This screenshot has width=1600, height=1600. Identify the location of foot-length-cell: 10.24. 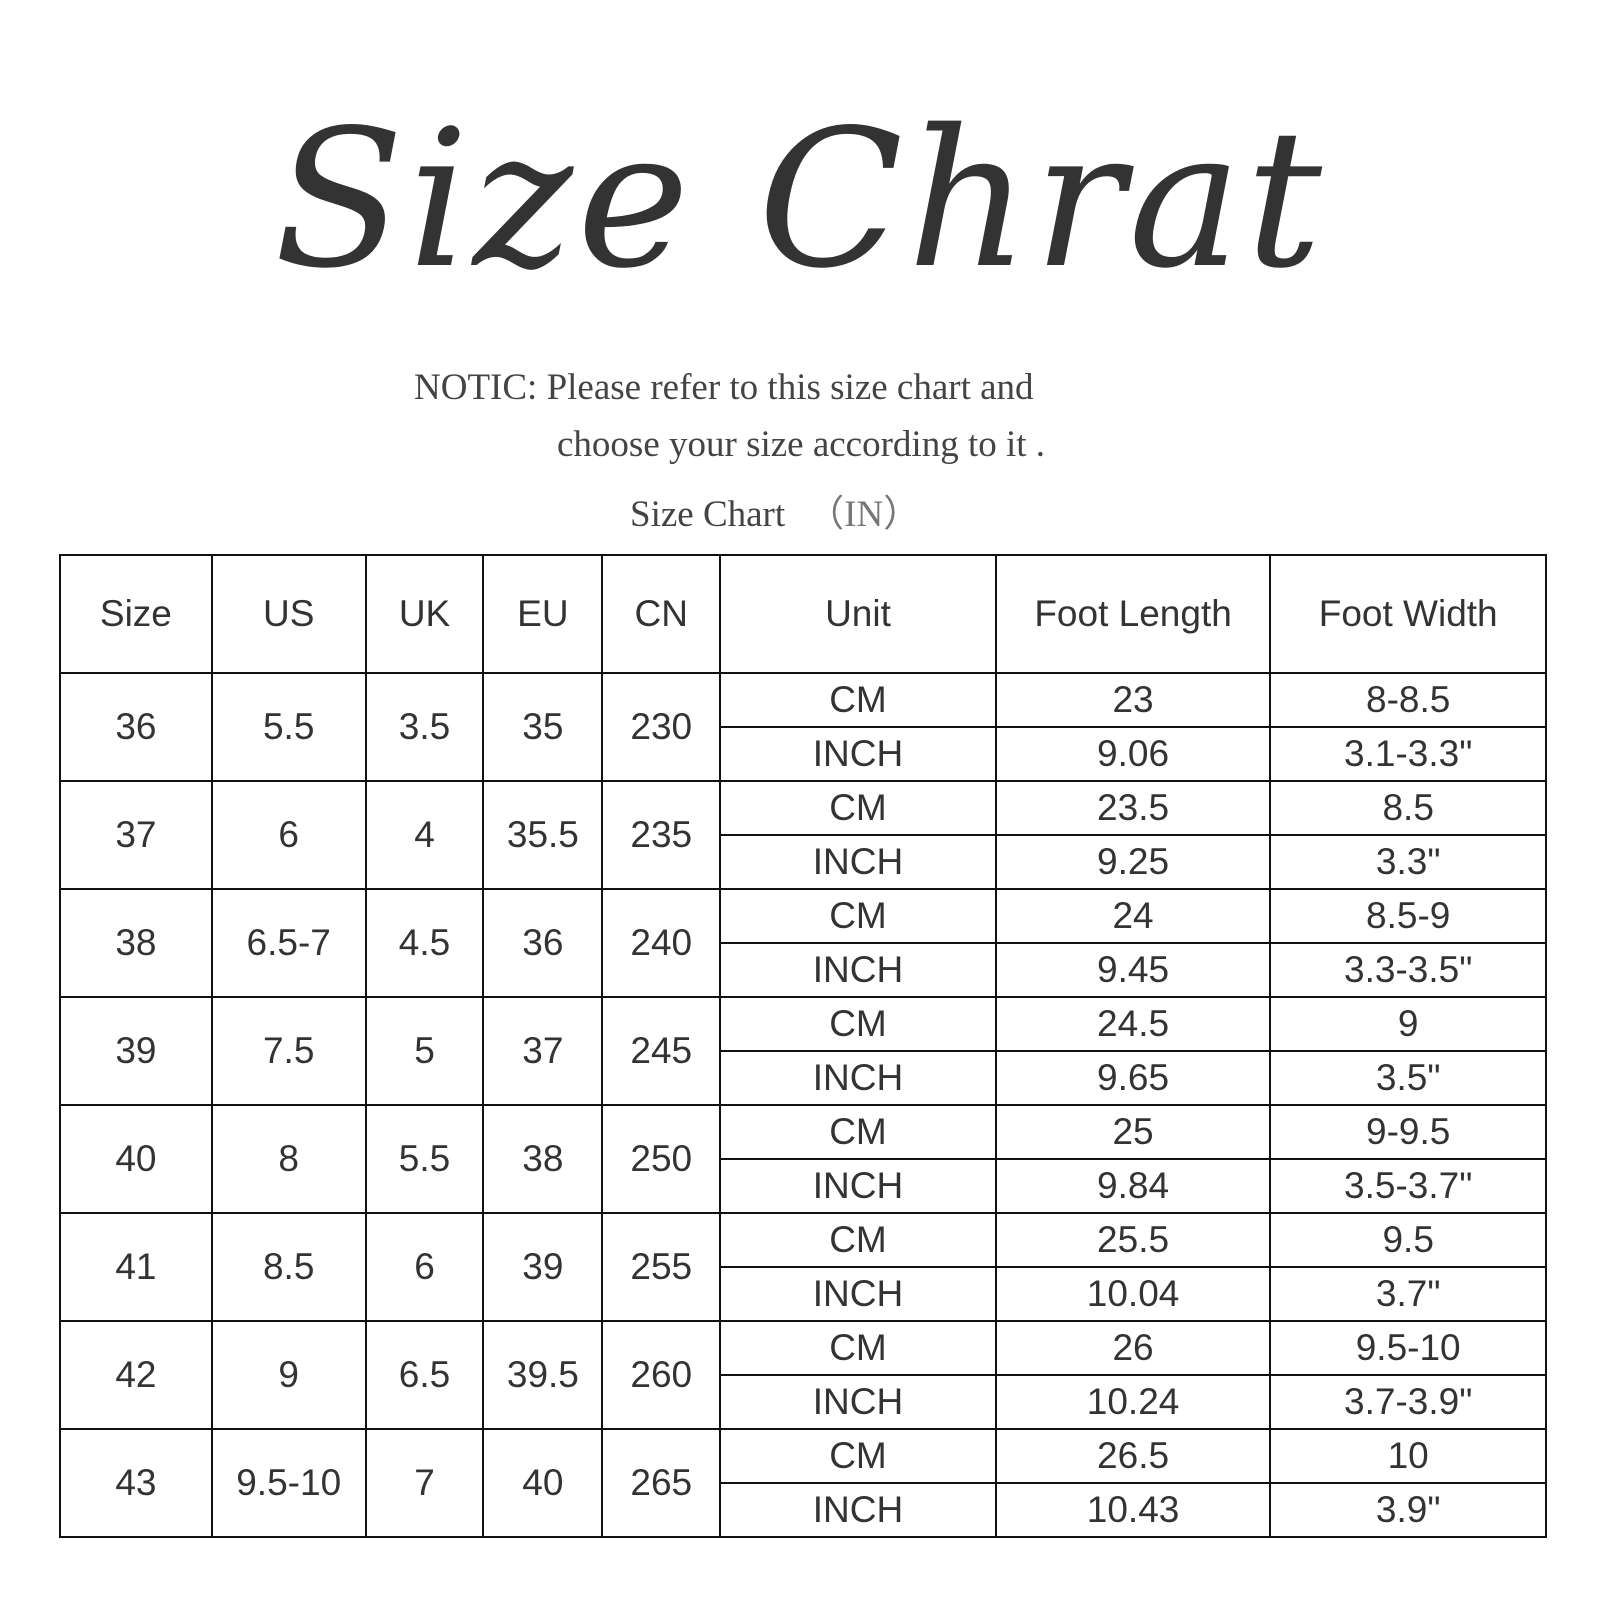
(1133, 1402).